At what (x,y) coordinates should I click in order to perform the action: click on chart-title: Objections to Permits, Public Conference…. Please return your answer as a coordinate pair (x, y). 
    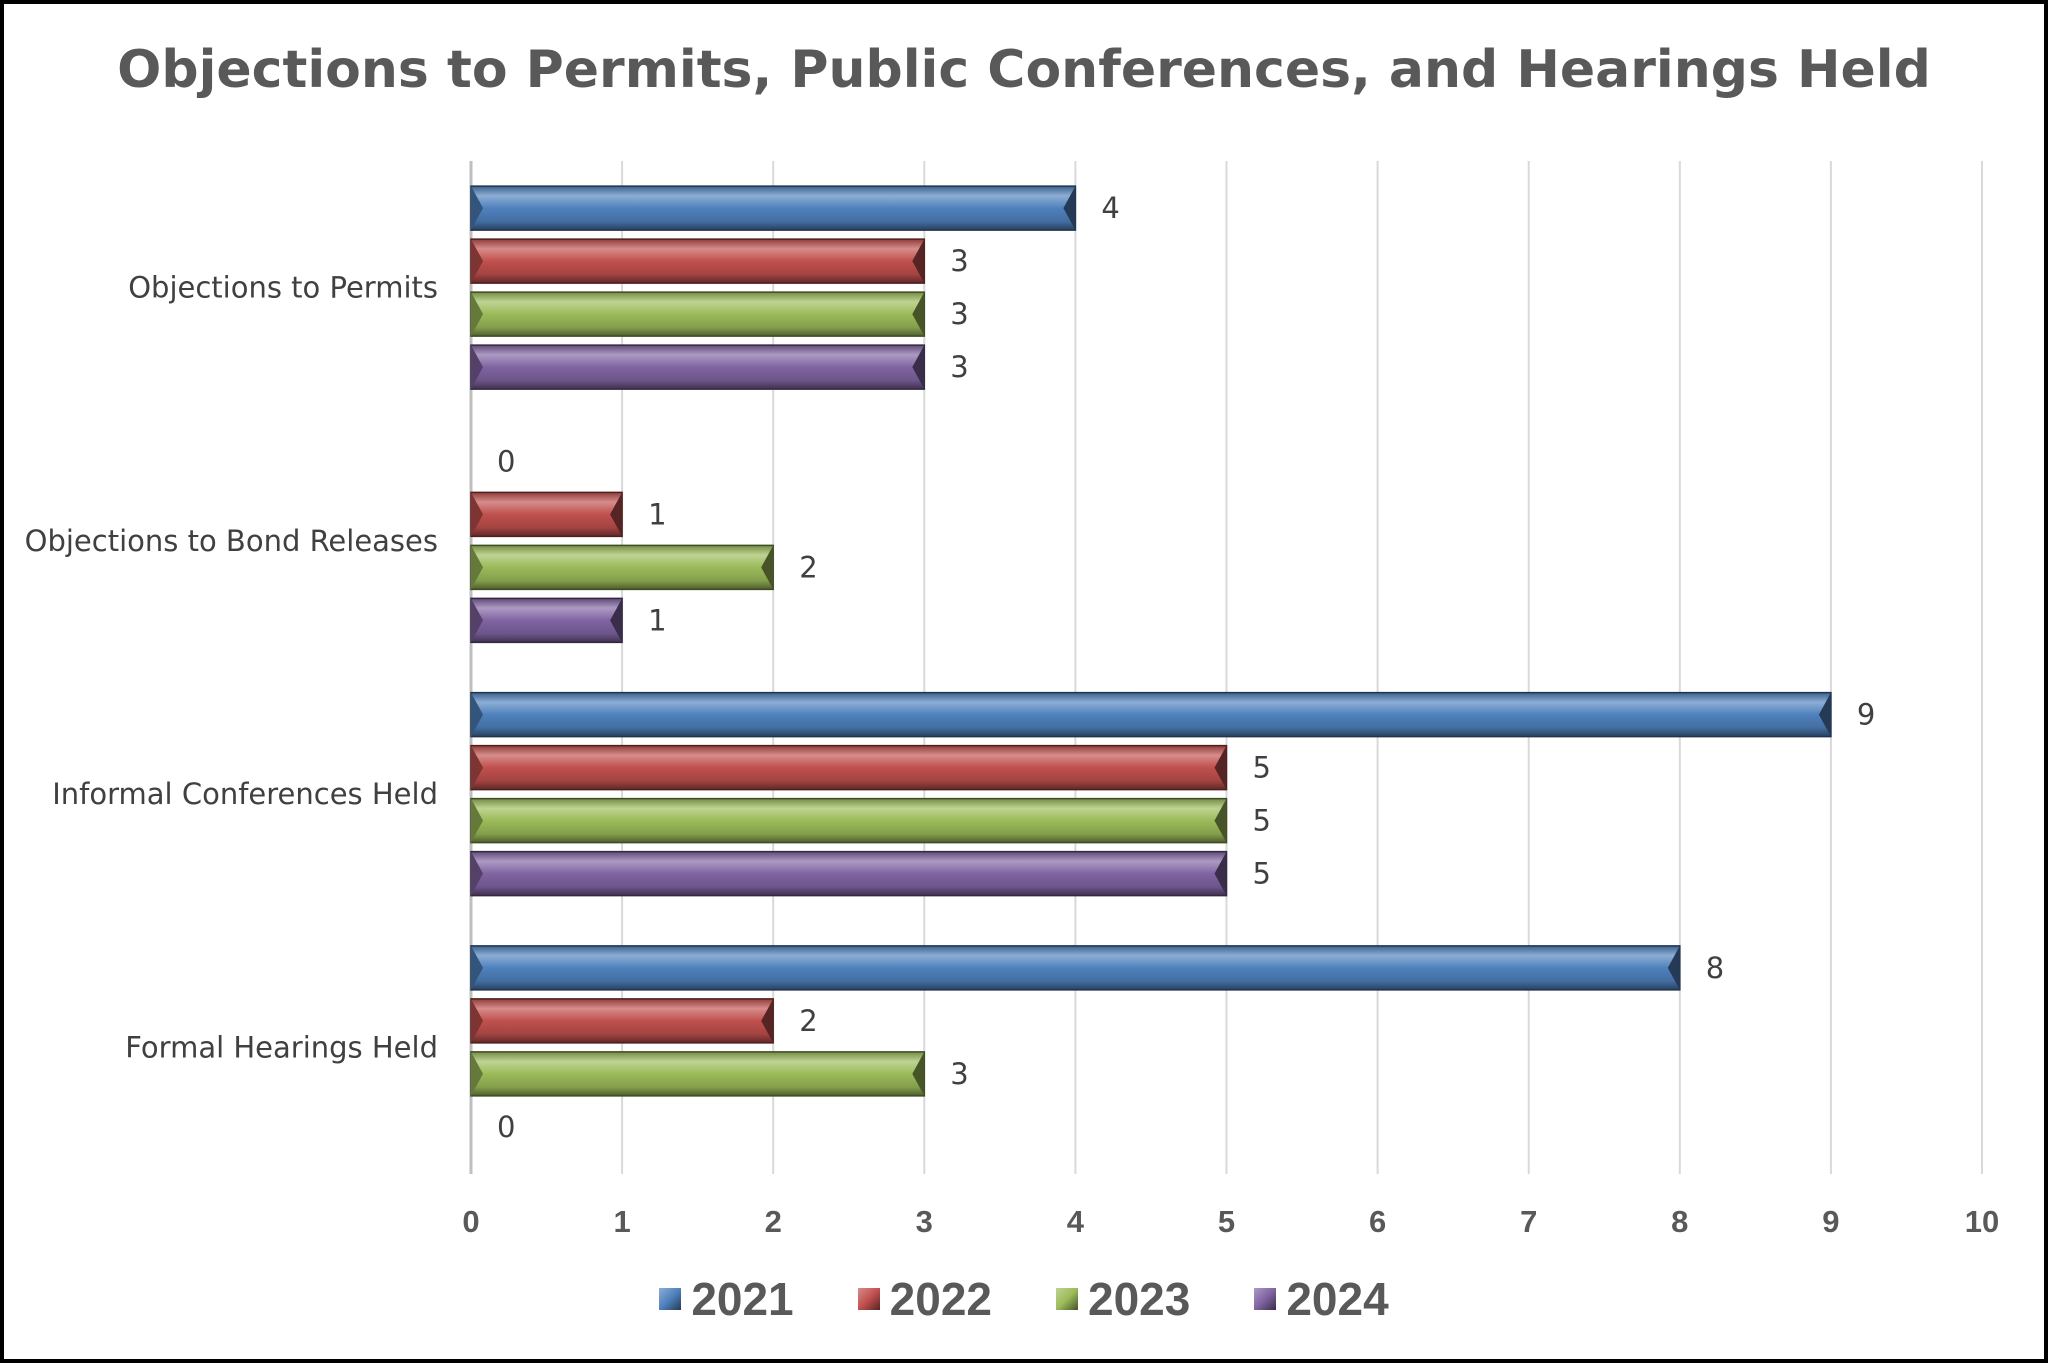
    Looking at the image, I should click on (1024, 70).